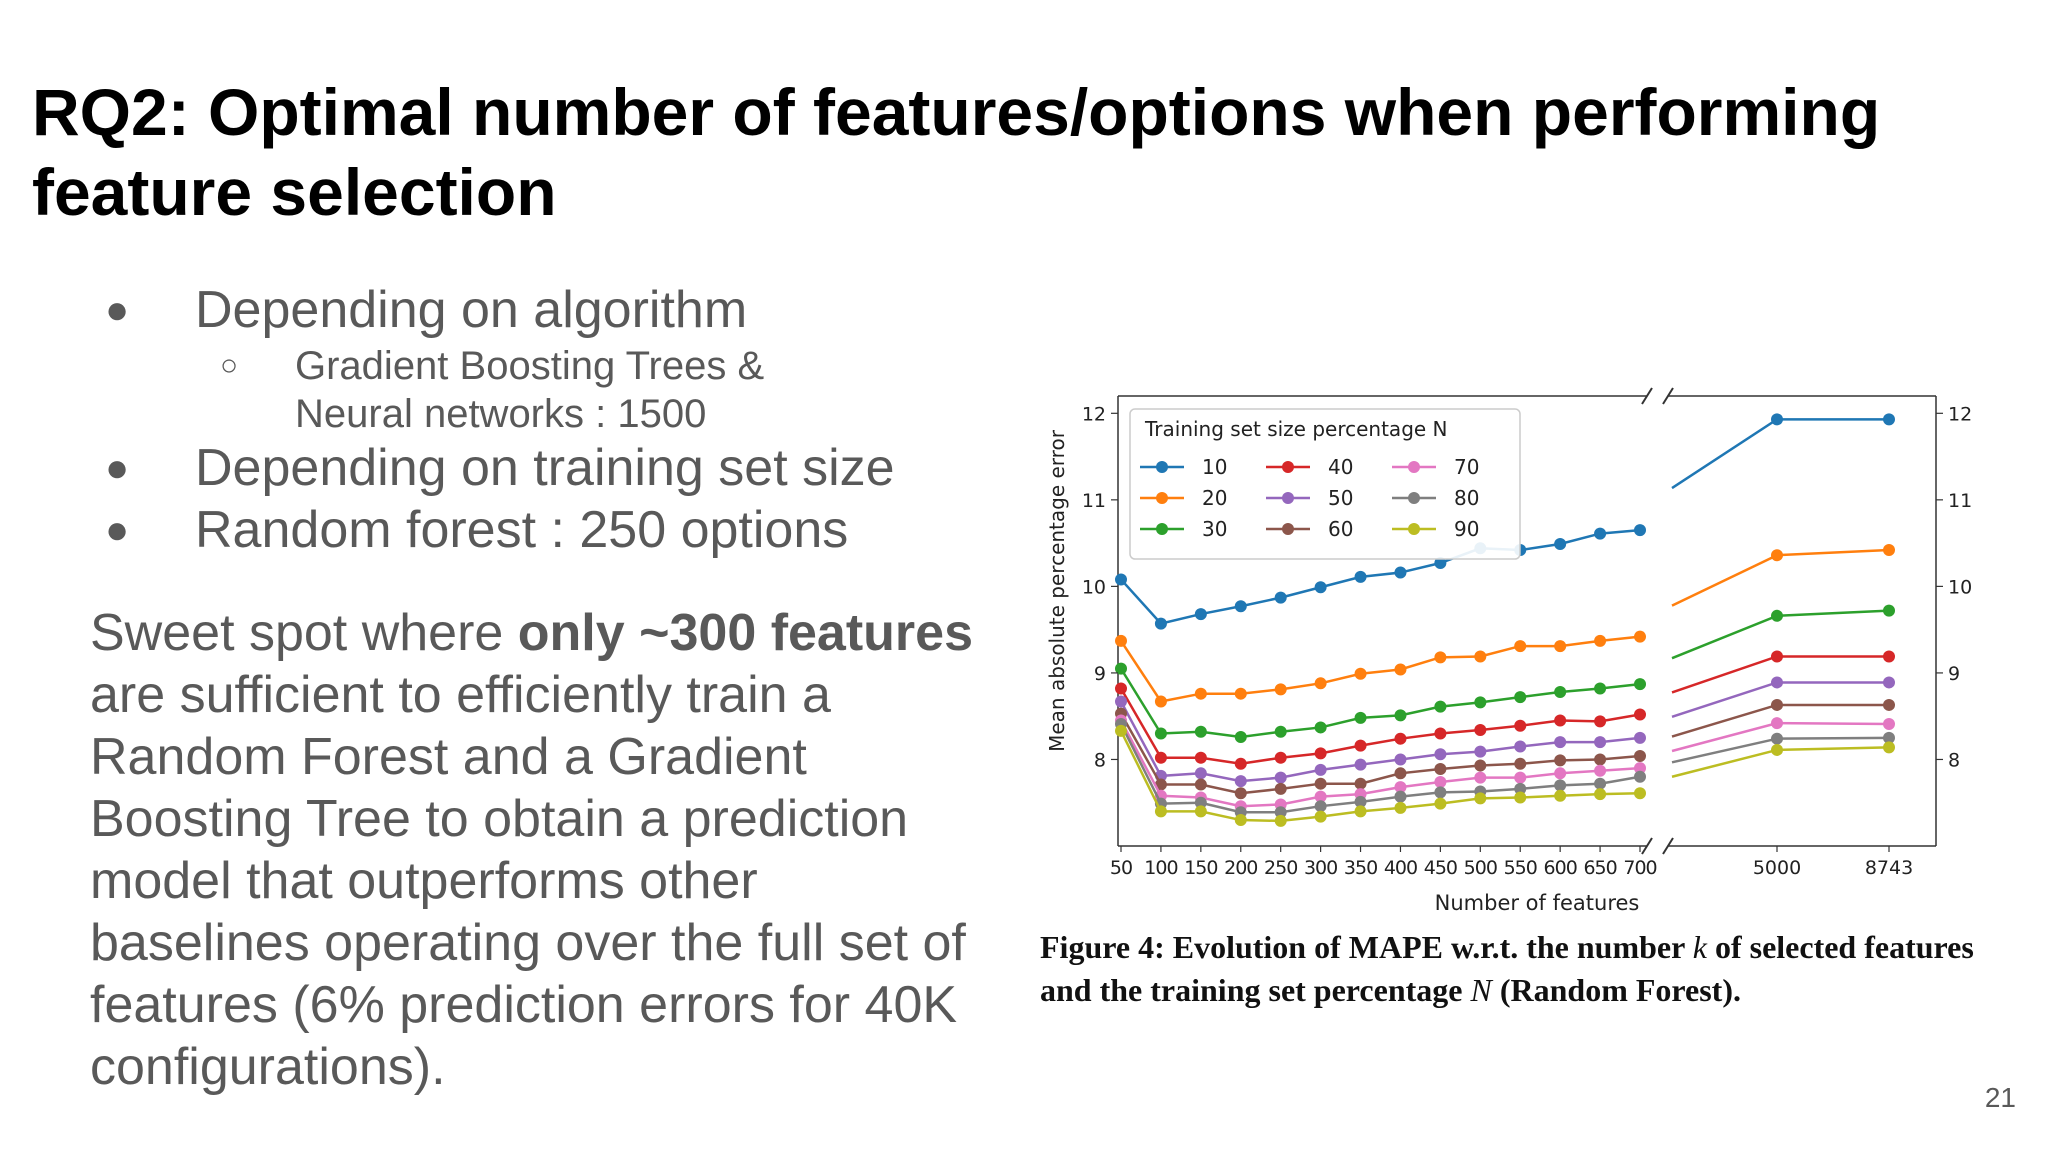  What do you see at coordinates (522, 530) in the screenshot?
I see `bullet-text: Random forest : 250 options` at bounding box center [522, 530].